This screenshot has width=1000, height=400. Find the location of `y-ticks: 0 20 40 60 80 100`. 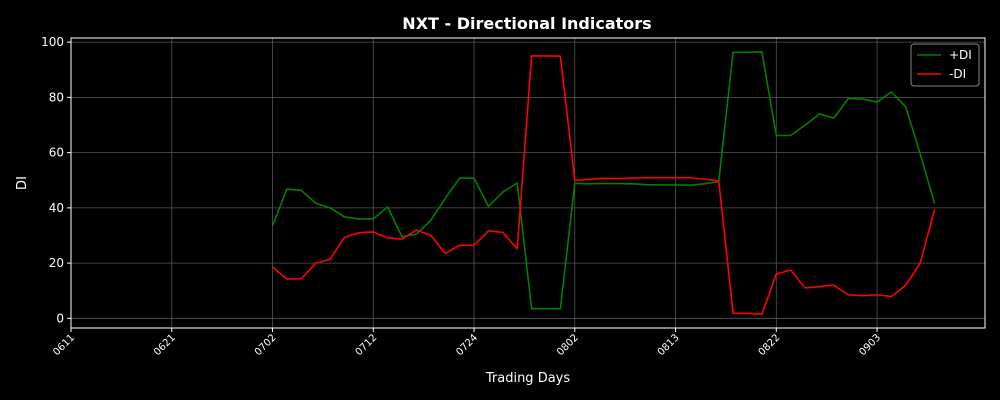

y-ticks: 0 20 40 60 80 100 is located at coordinates (56, 180).